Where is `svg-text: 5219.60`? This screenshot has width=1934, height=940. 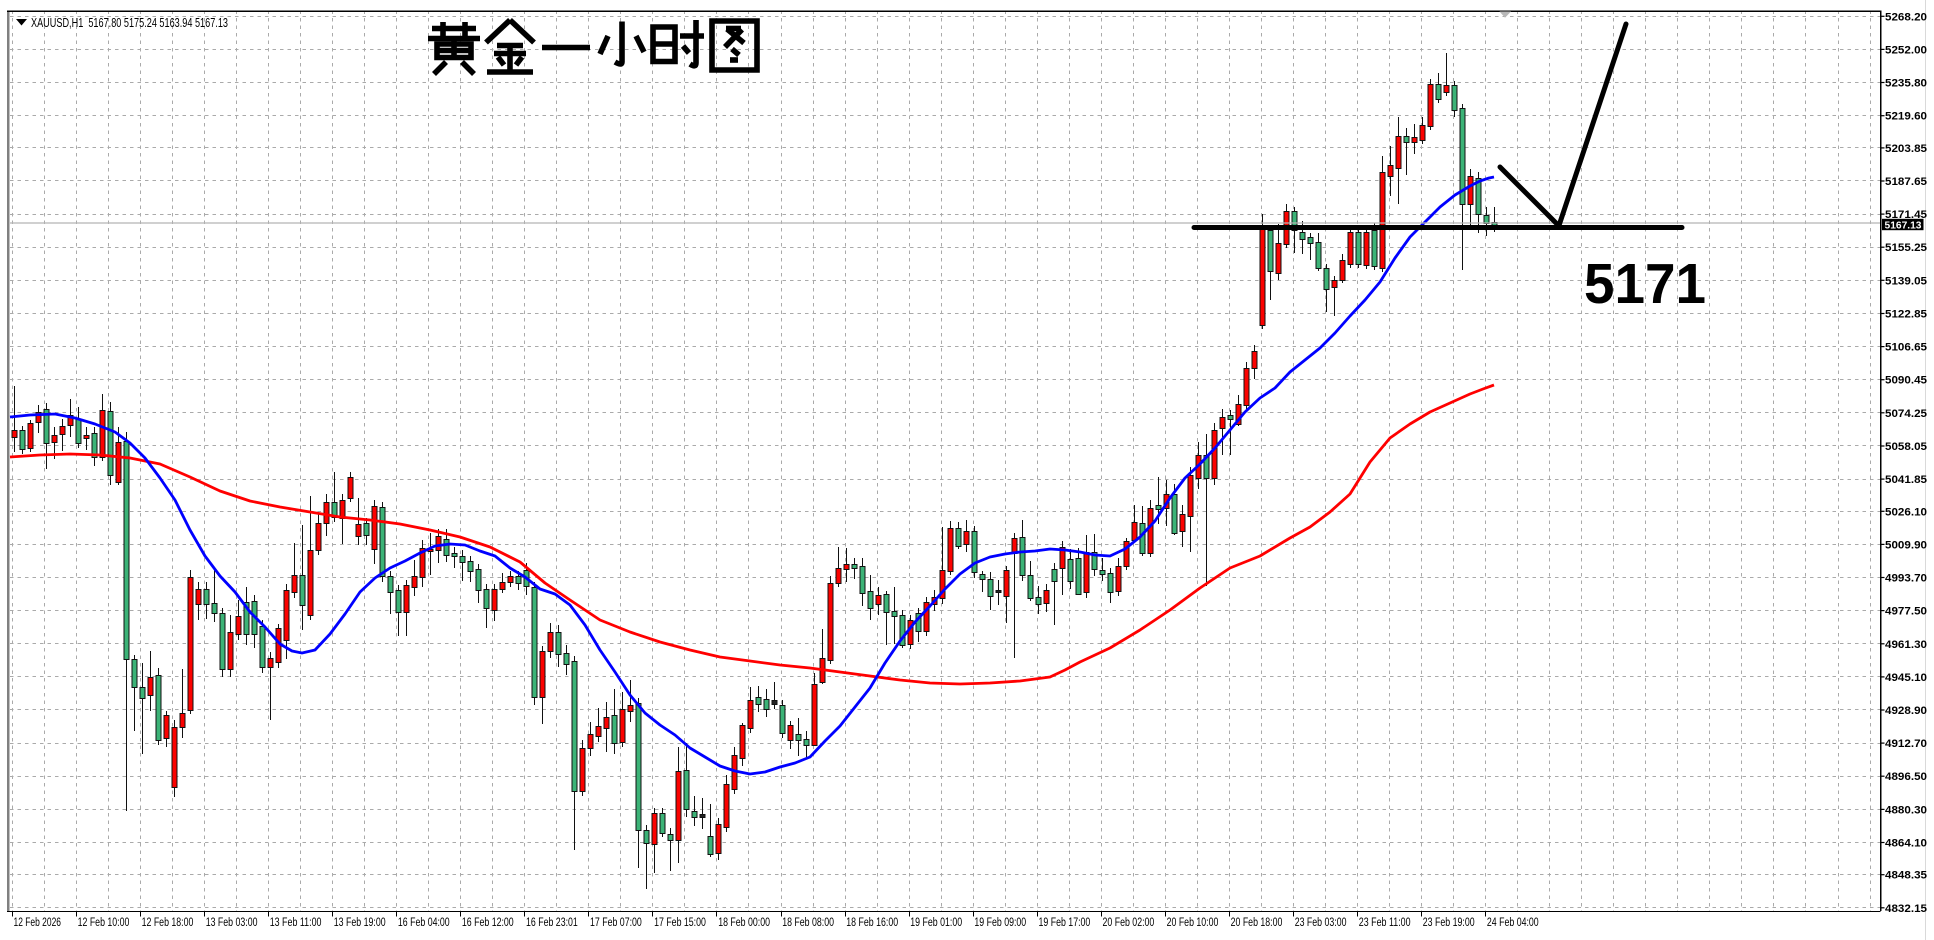
svg-text: 5219.60 is located at coordinates (1906, 117).